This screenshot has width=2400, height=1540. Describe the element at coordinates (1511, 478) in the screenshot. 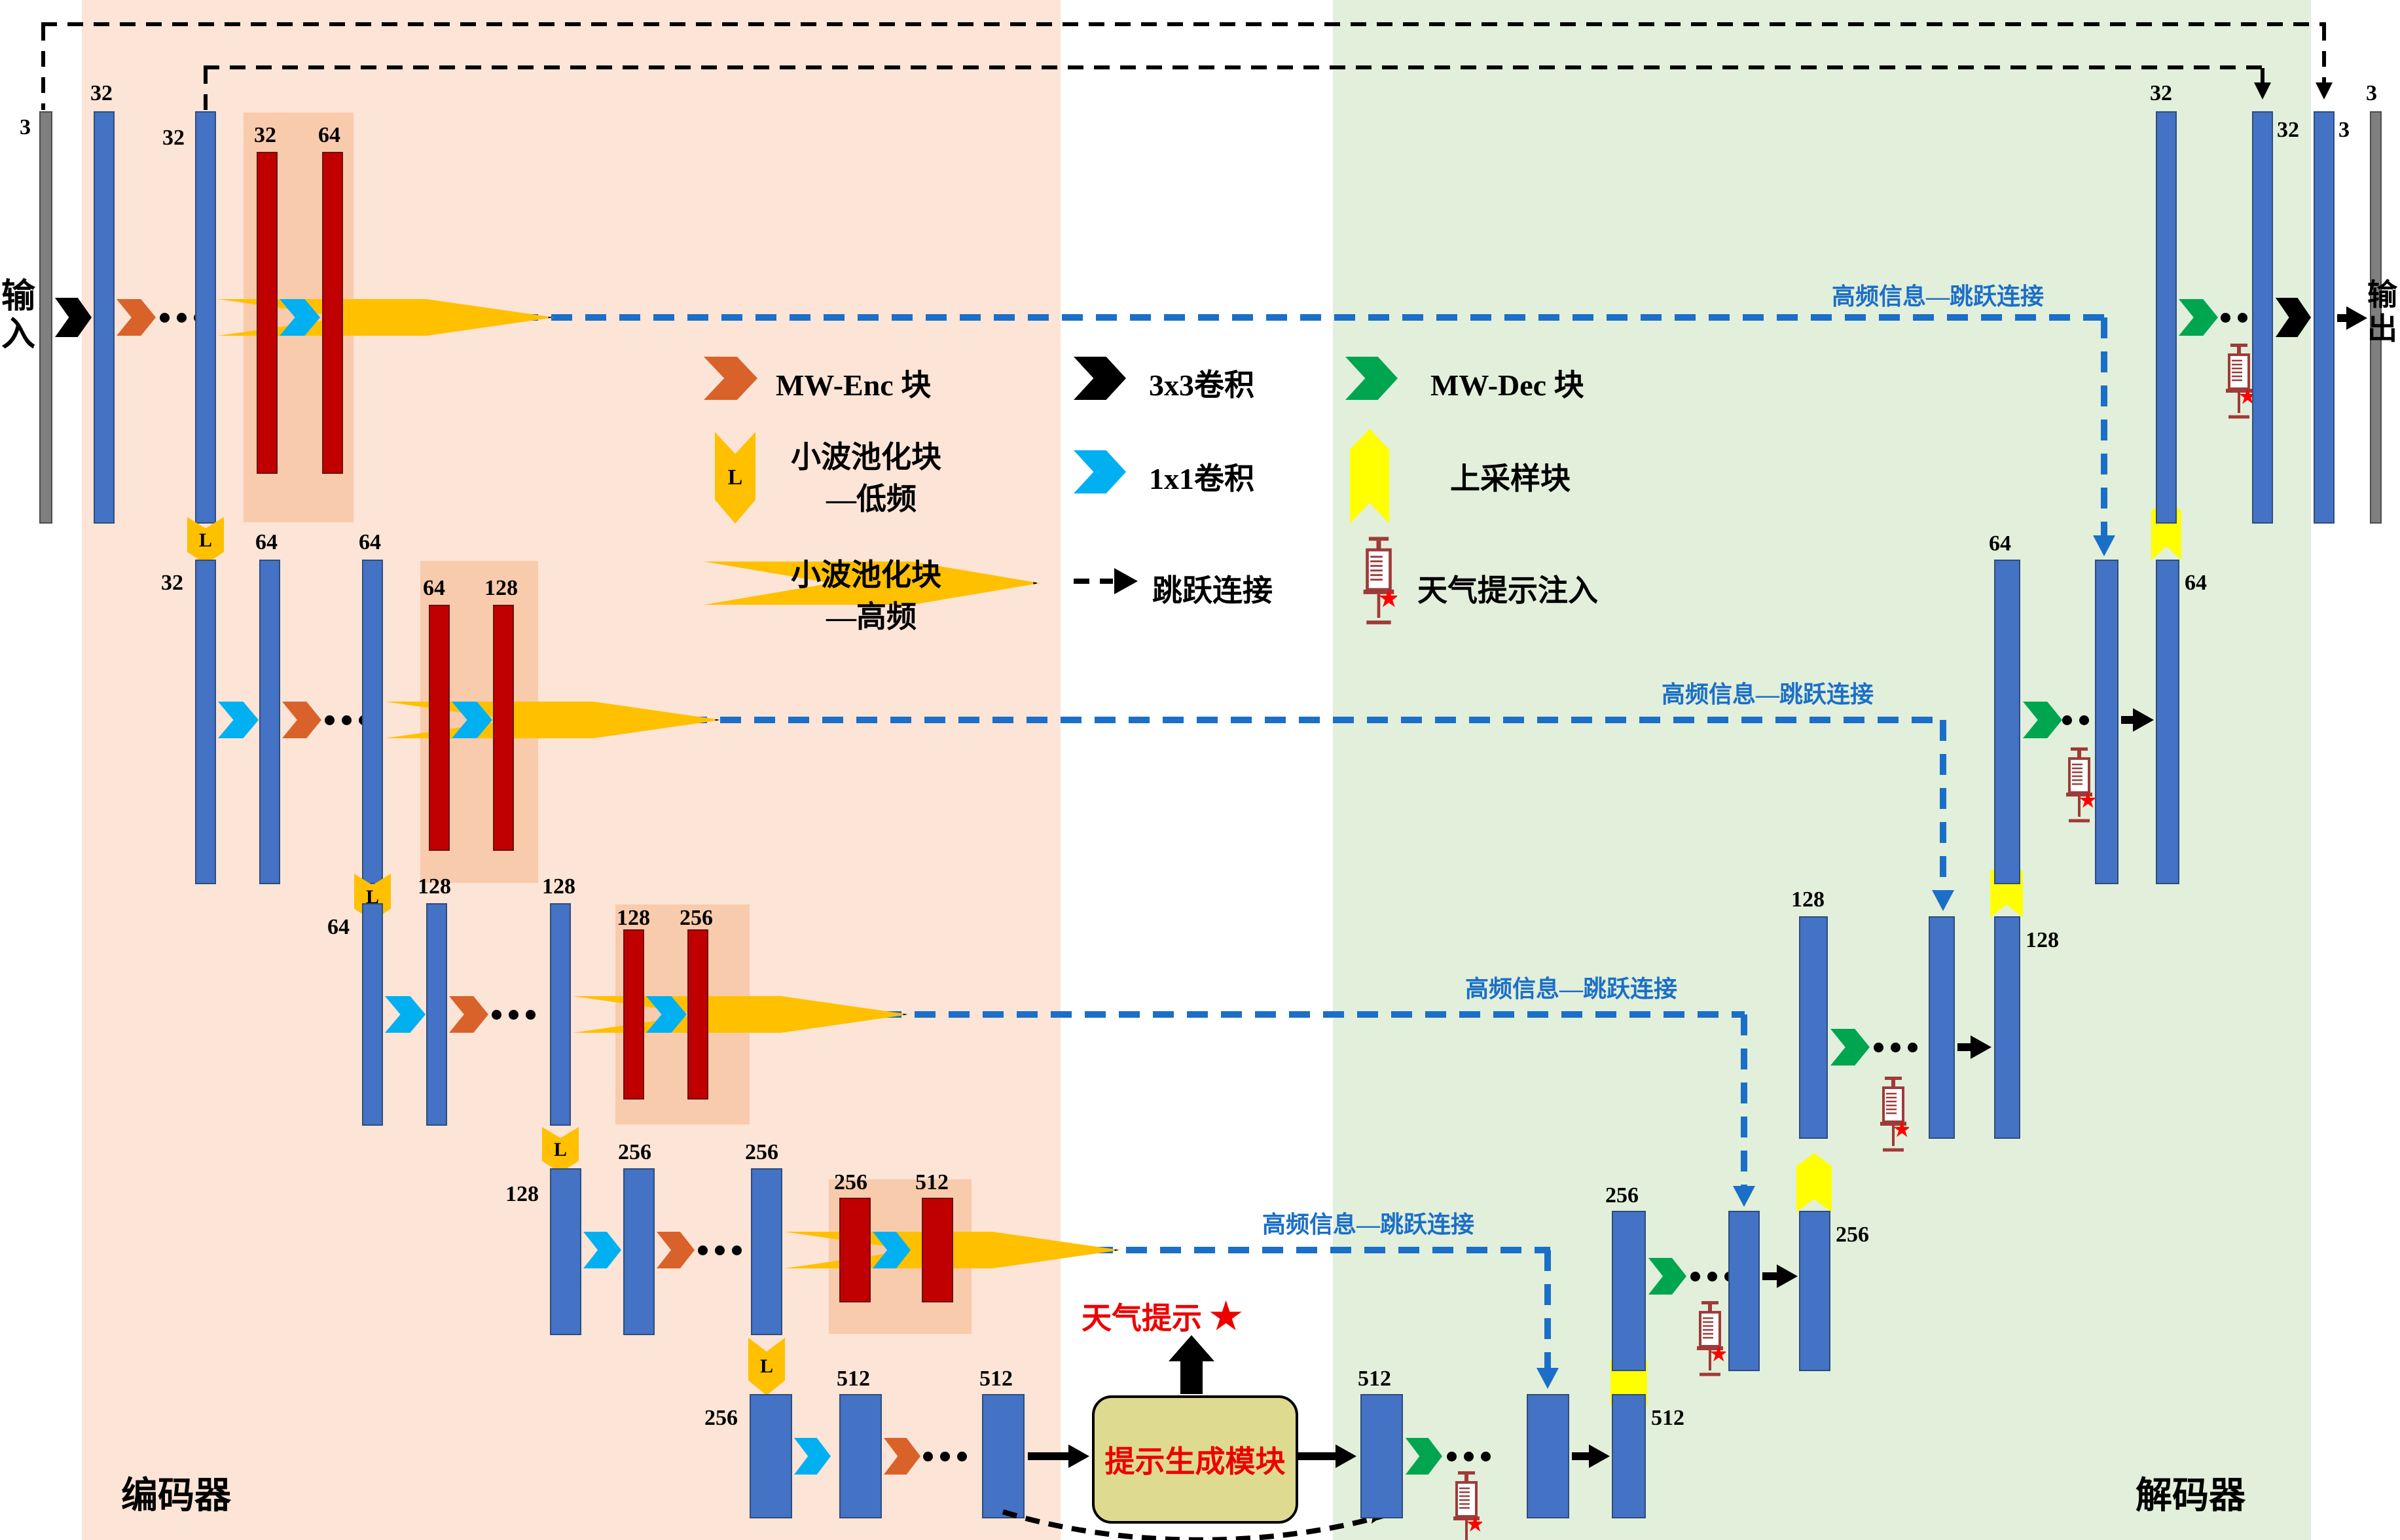

I see `legend-label: 上采样块` at that location.